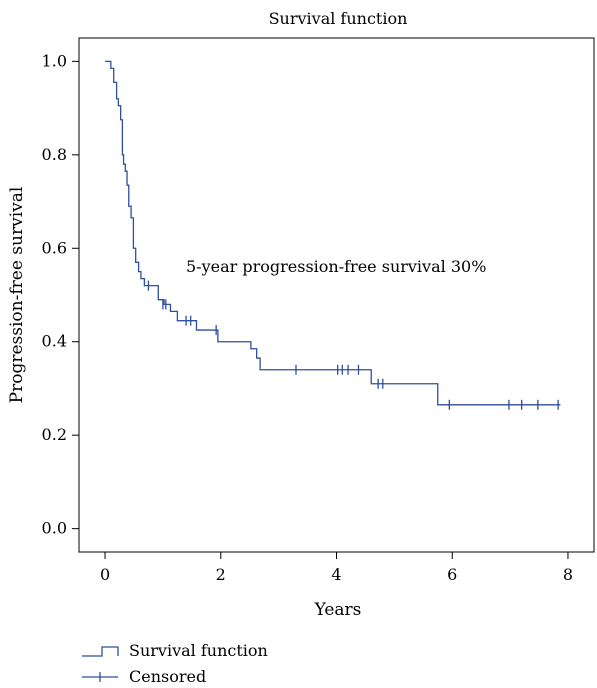  I want to click on x-axis-label: Years, so click(338, 610).